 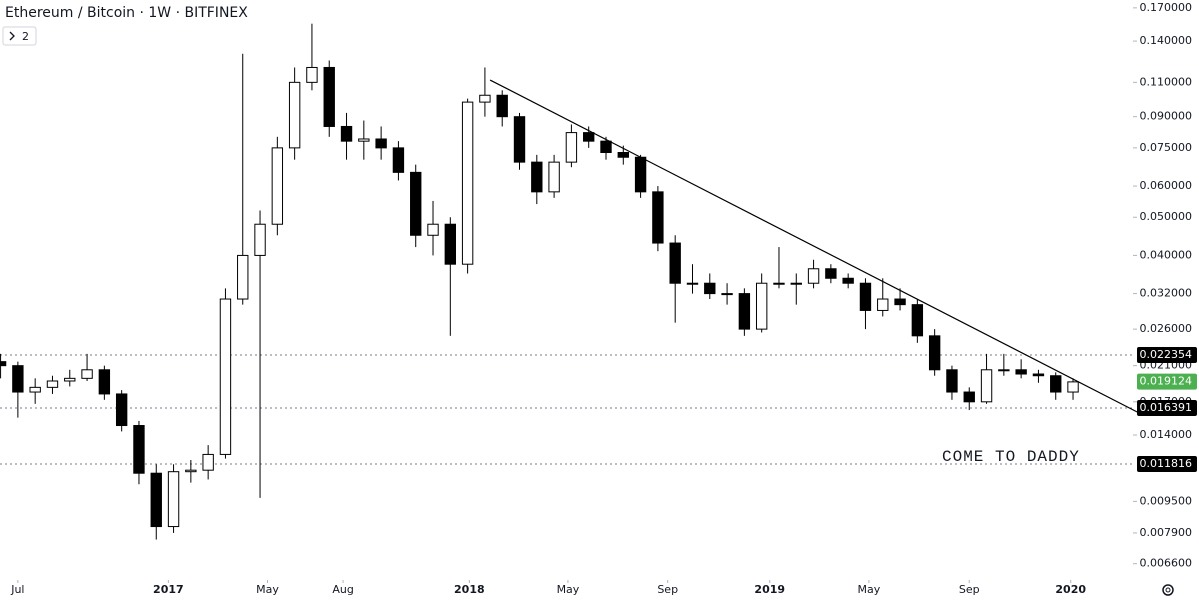 I want to click on gear-hub, so click(x=1168, y=590).